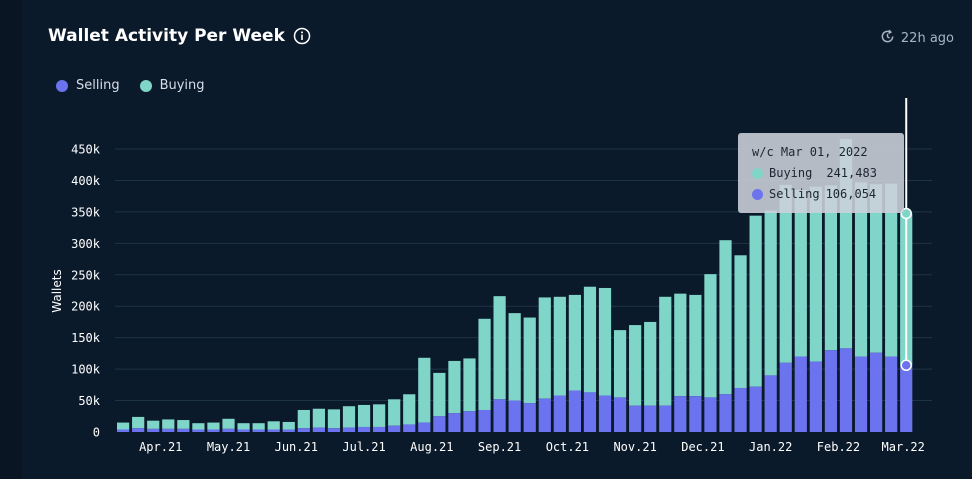 The image size is (972, 479). What do you see at coordinates (887, 38) in the screenshot?
I see `refresh-clock-icon` at bounding box center [887, 38].